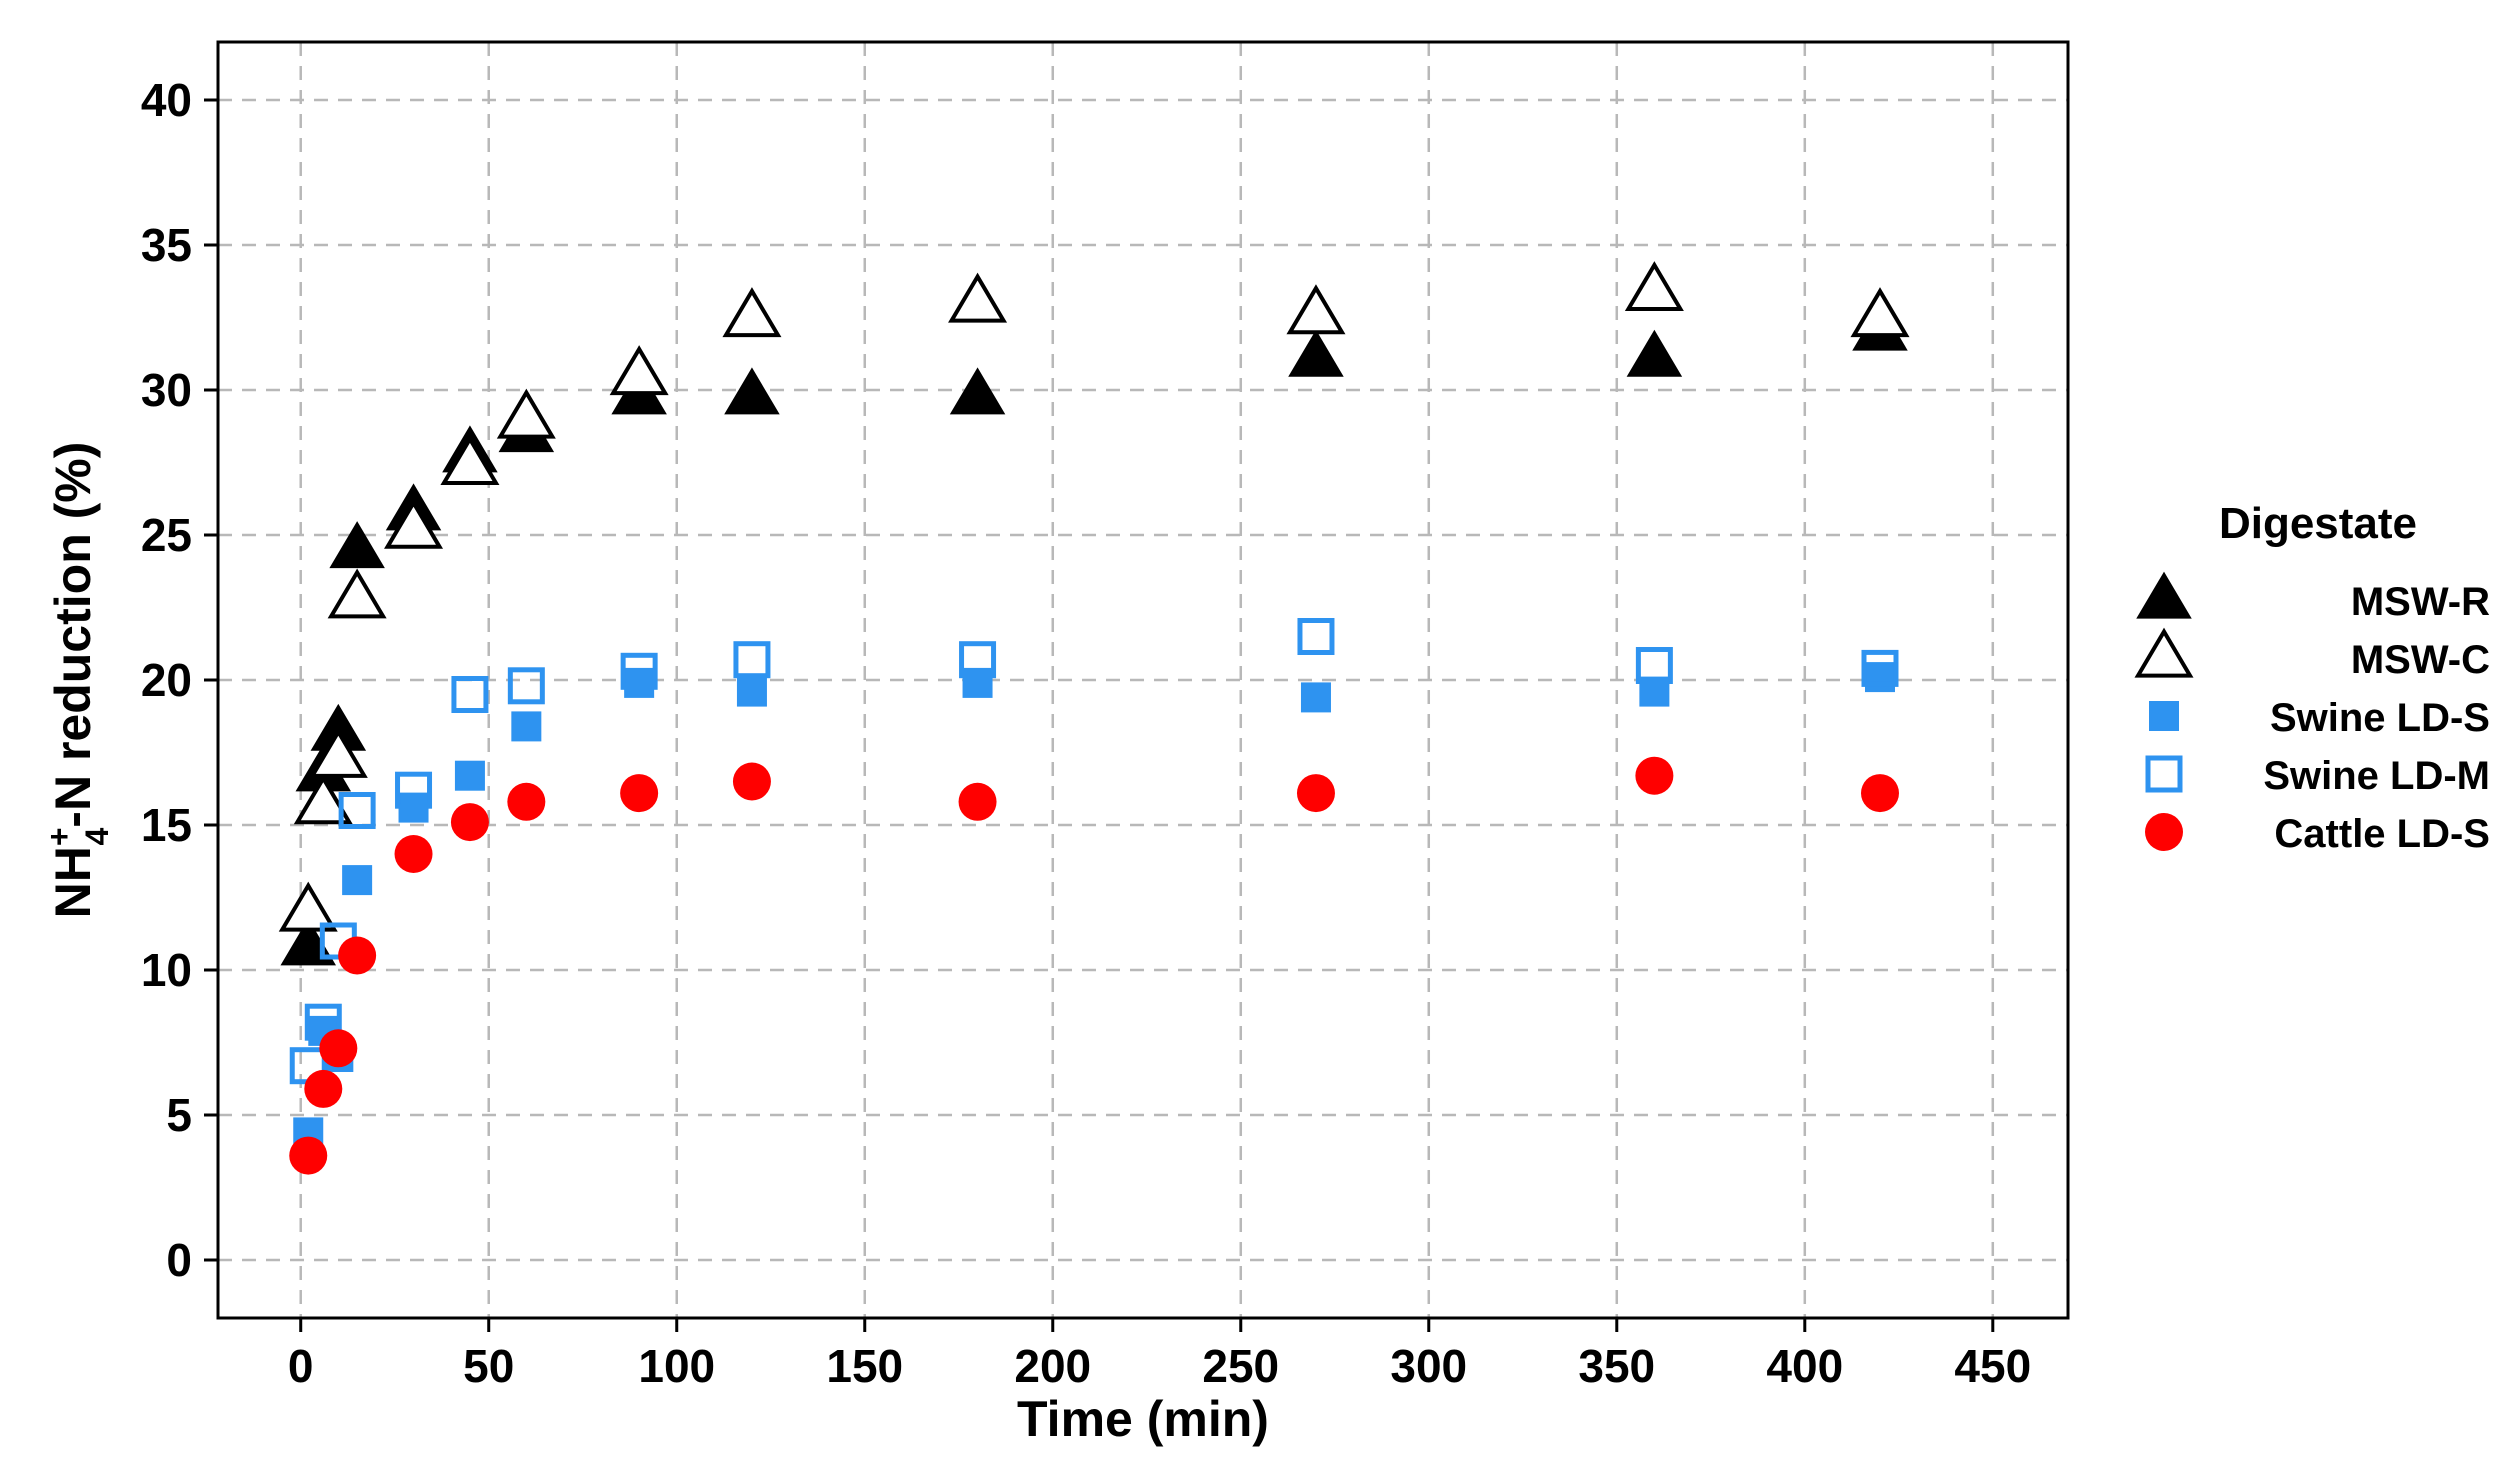  Describe the element at coordinates (179, 1115) in the screenshot. I see `y-tick-label: 5` at that location.